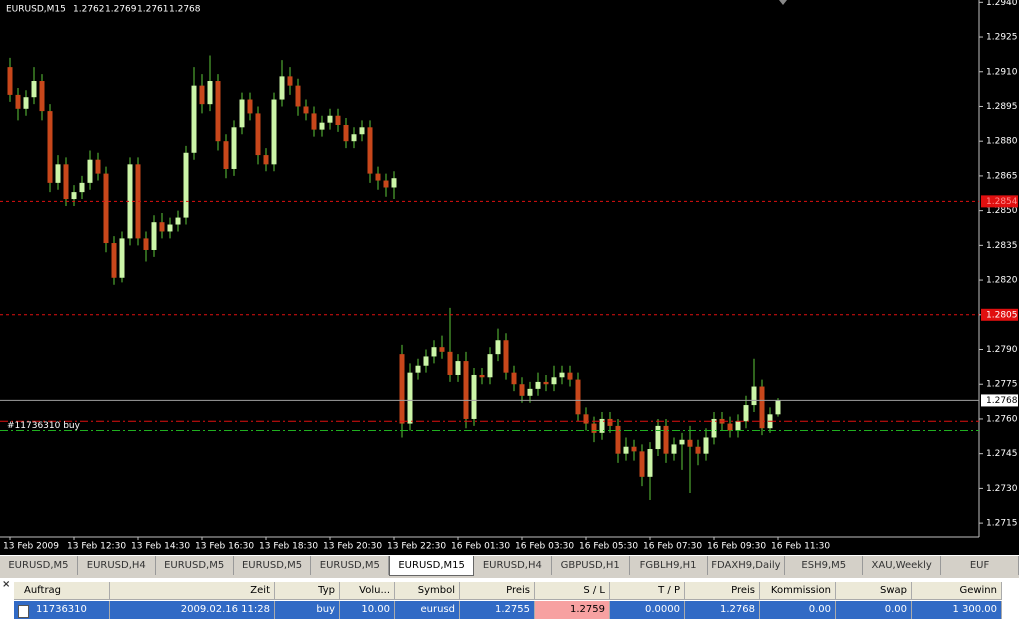  I want to click on column-header: Auftrag, so click(62, 591).